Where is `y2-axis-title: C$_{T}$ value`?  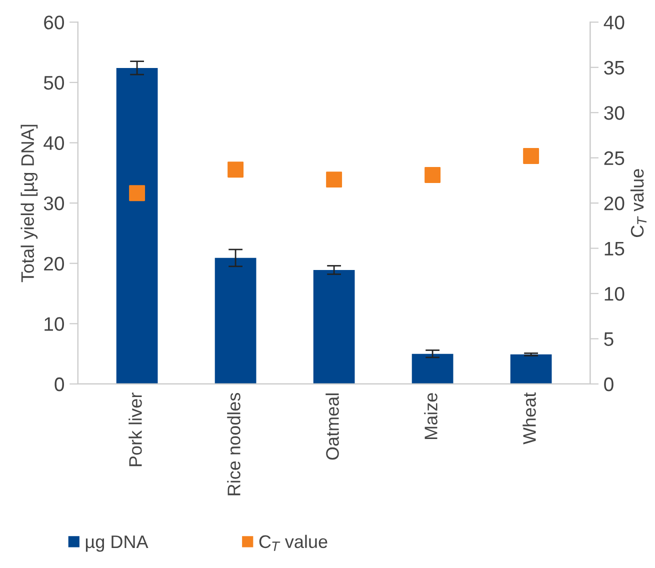 y2-axis-title: C$_{T}$ value is located at coordinates (638, 203).